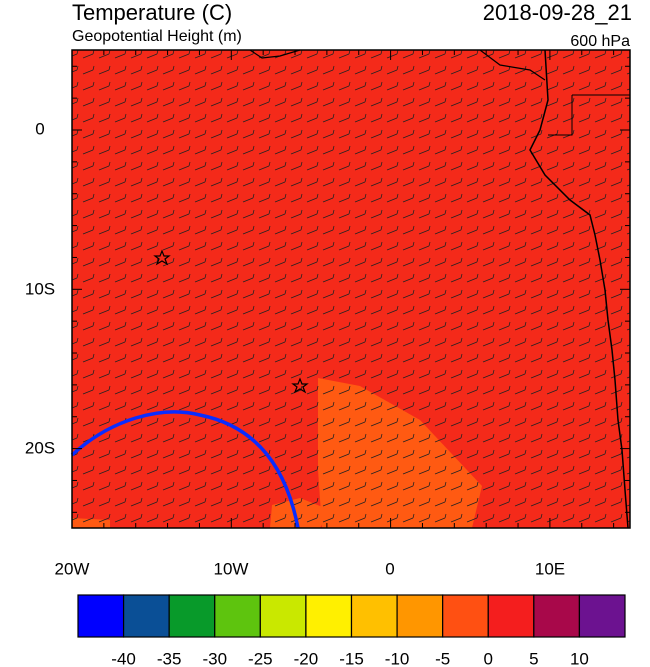 The height and width of the screenshot is (667, 650). Describe the element at coordinates (442, 658) in the screenshot. I see `colorbar-label: -5` at that location.